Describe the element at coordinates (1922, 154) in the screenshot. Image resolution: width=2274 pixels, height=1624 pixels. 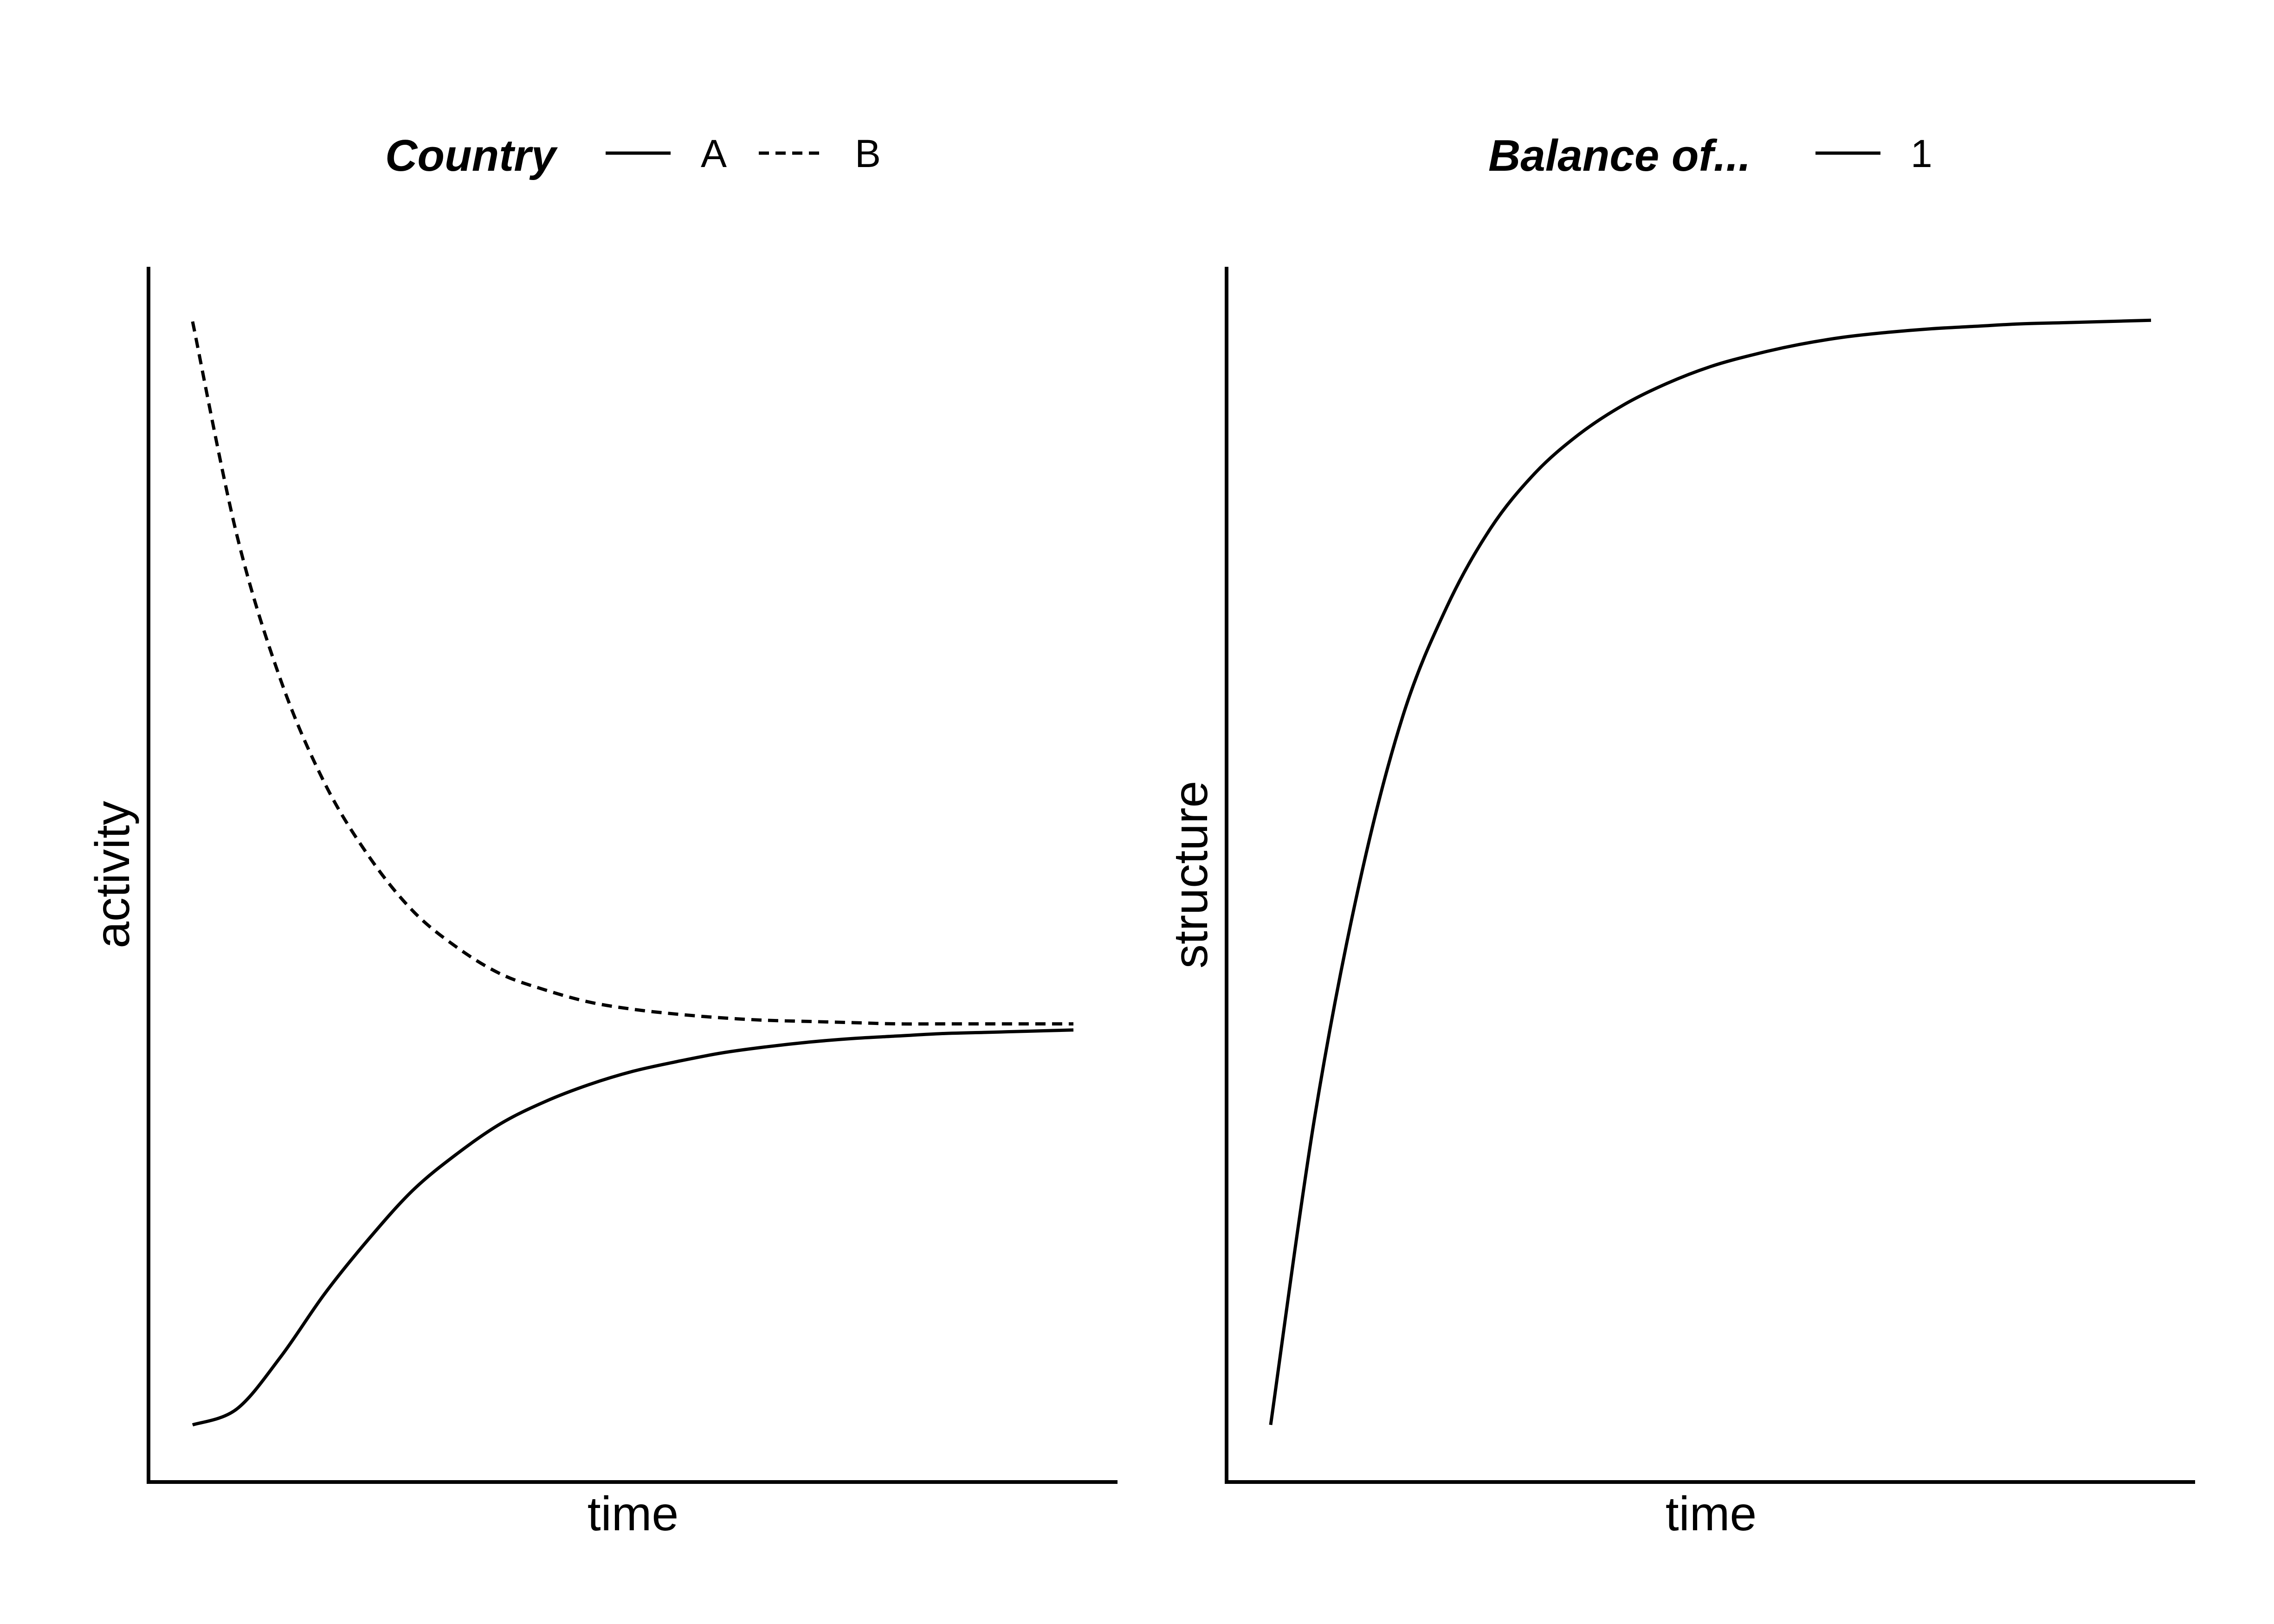
I see `legend-label-1: 1` at that location.